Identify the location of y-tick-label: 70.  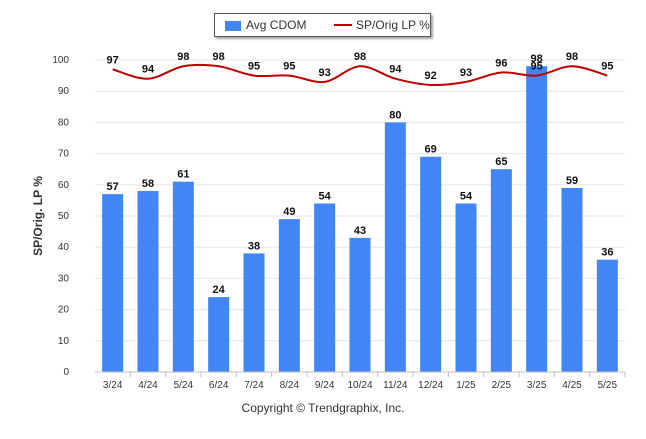
(64, 154).